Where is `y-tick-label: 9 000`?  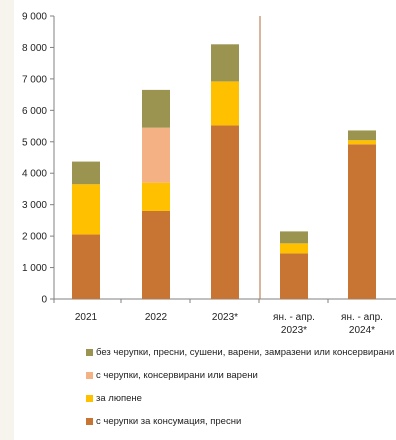
y-tick-label: 9 000 is located at coordinates (34, 17).